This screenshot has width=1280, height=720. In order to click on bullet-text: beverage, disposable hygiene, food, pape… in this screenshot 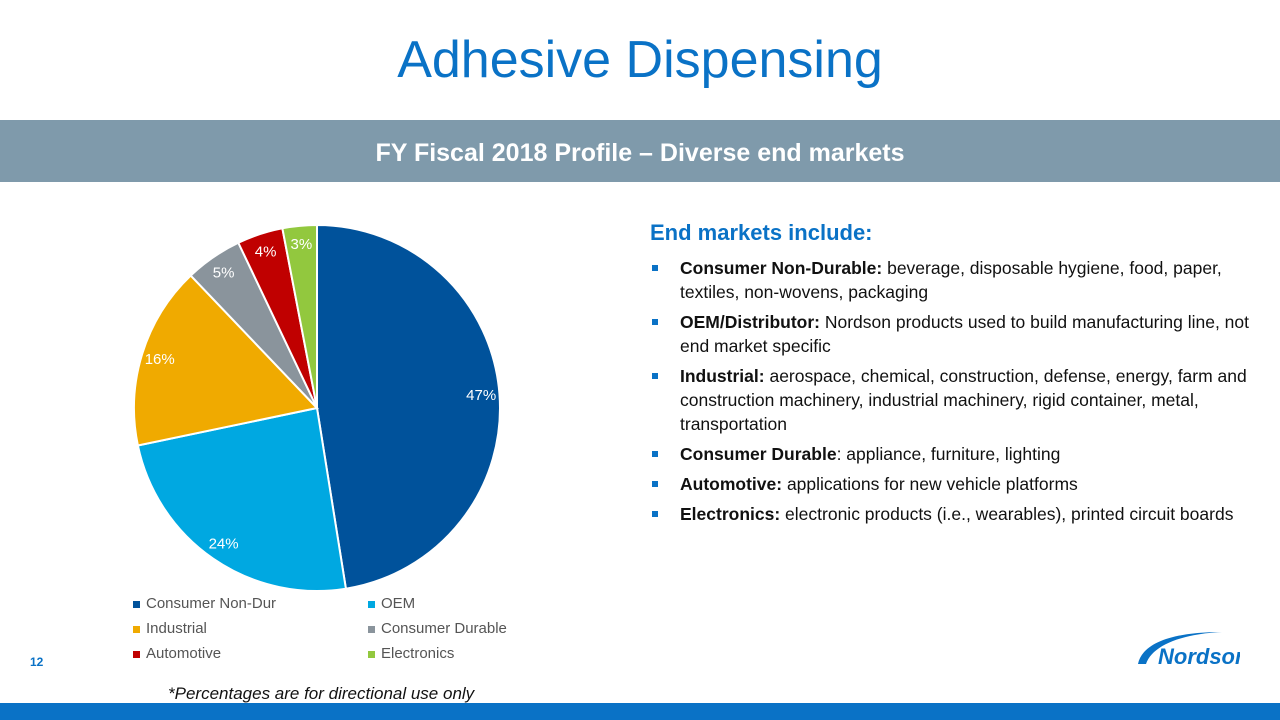, I will do `click(951, 280)`.